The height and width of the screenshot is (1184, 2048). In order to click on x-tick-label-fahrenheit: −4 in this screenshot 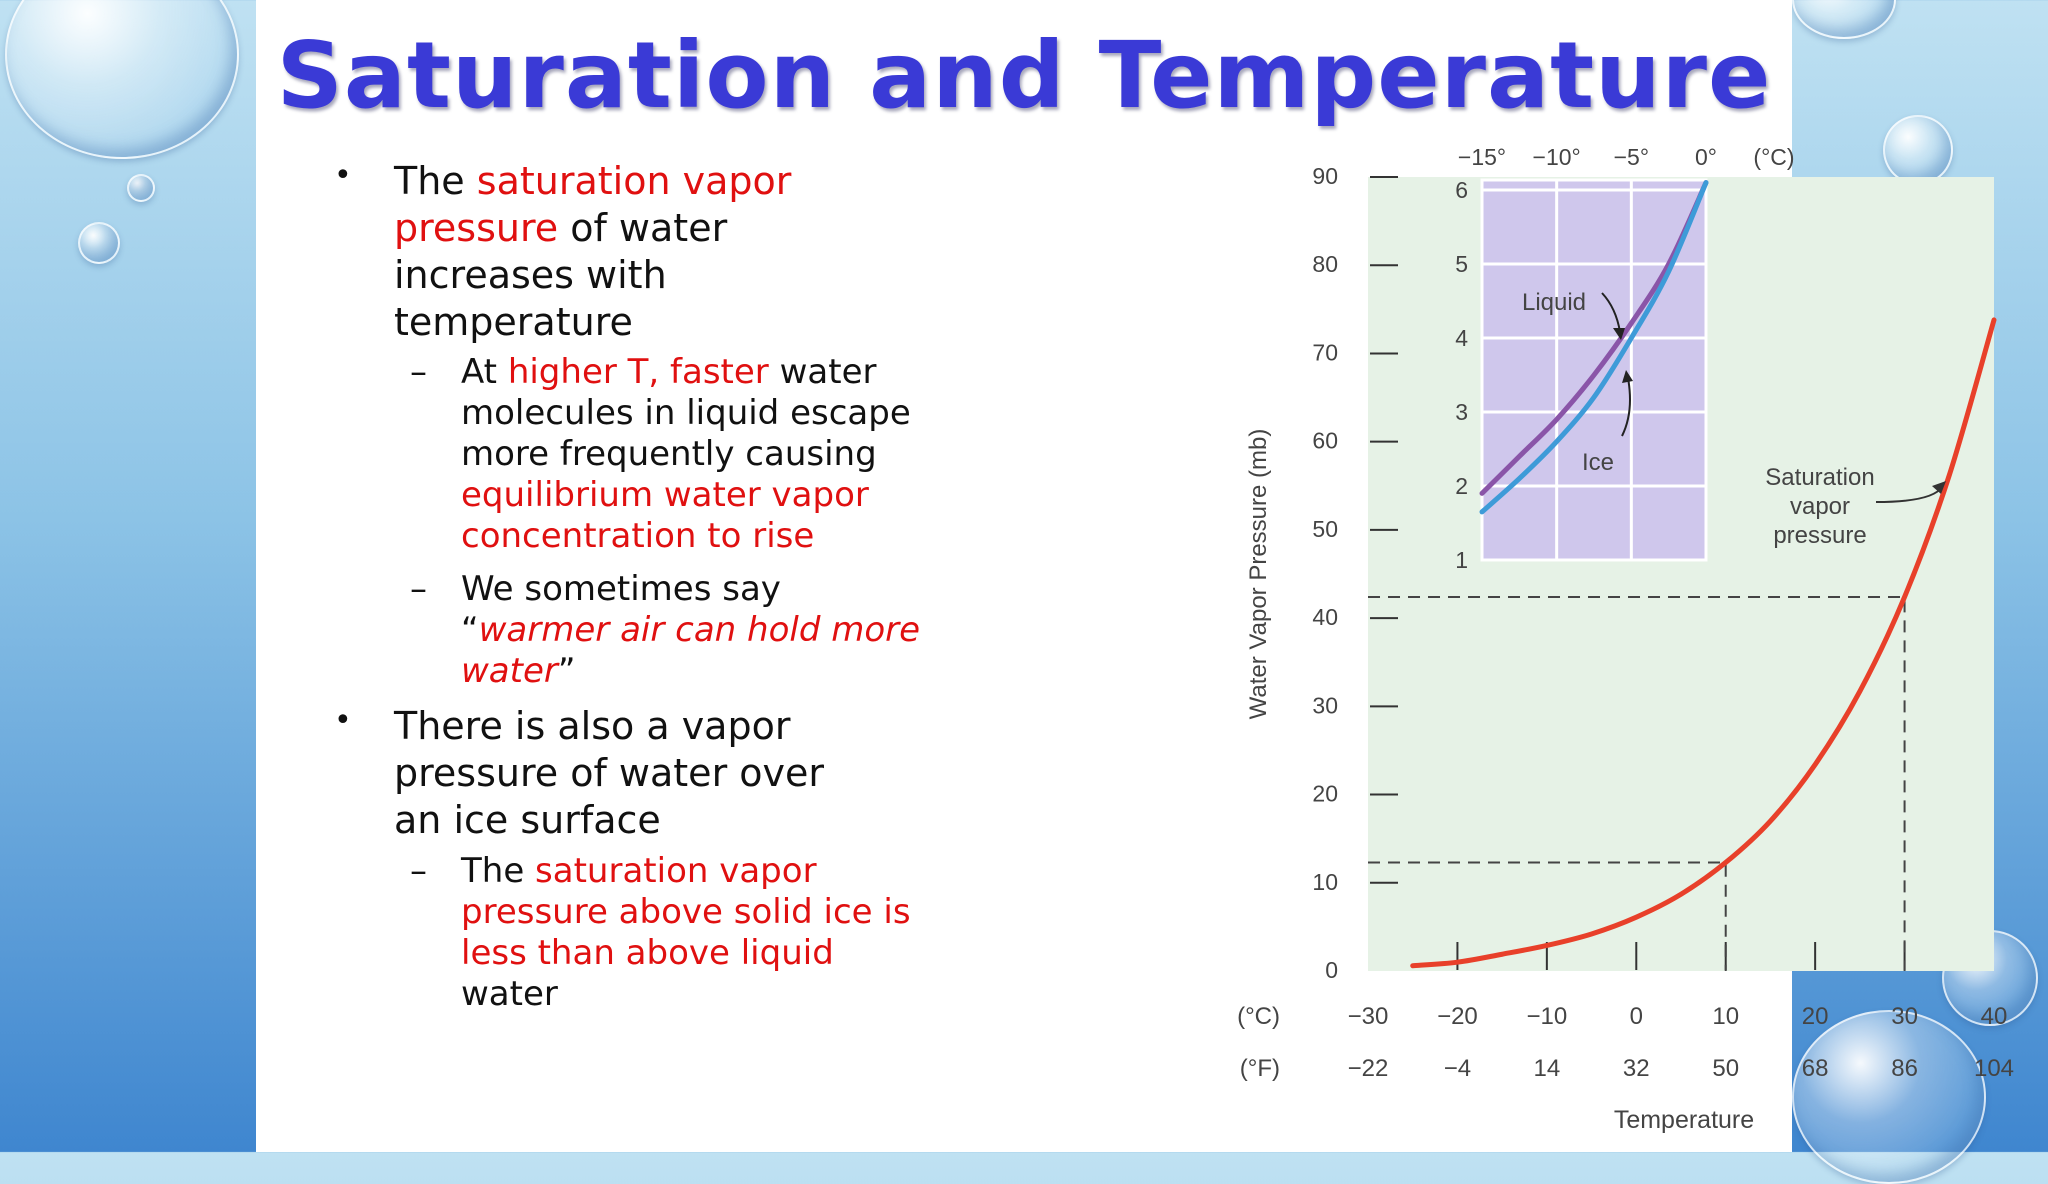, I will do `click(1457, 1068)`.